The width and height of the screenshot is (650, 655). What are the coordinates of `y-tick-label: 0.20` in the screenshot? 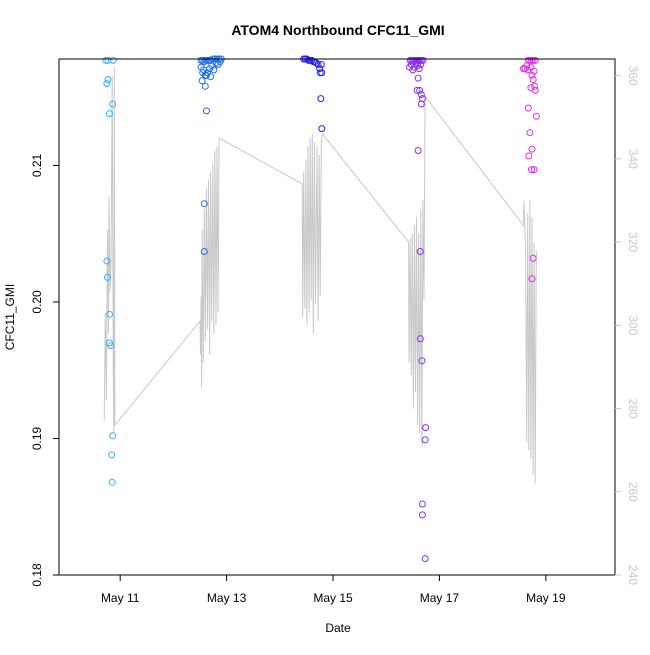 It's located at (37, 302).